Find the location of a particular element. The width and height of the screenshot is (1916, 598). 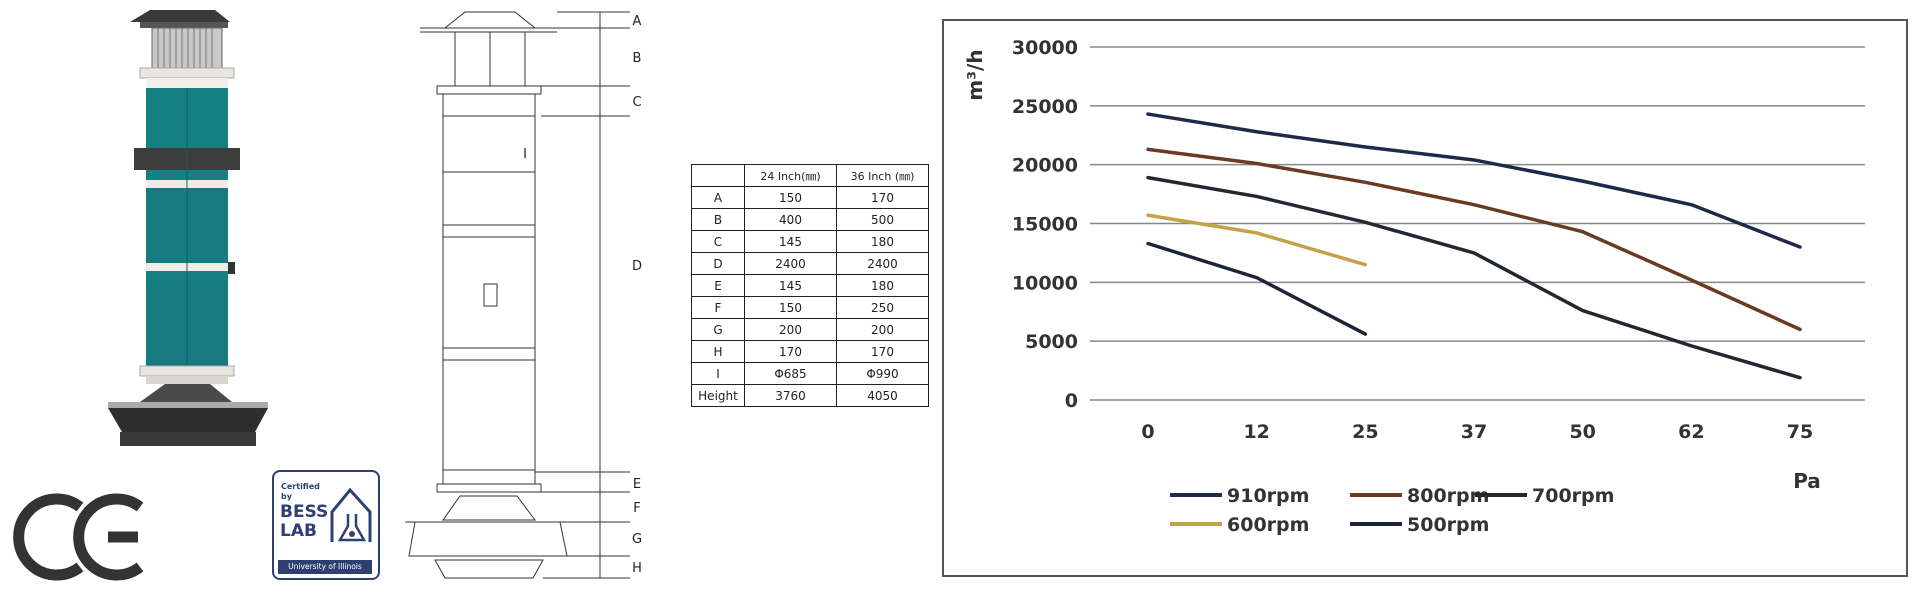

technical-drawing: A B C D E F G H I is located at coordinates (523, 295).